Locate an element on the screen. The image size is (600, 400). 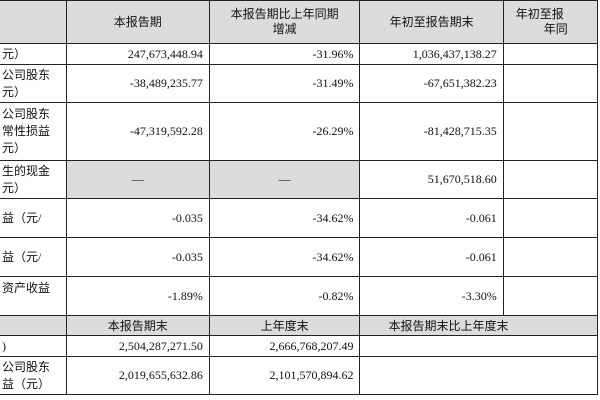
prior-value: 2,666,768,207.49 is located at coordinates (284, 346).